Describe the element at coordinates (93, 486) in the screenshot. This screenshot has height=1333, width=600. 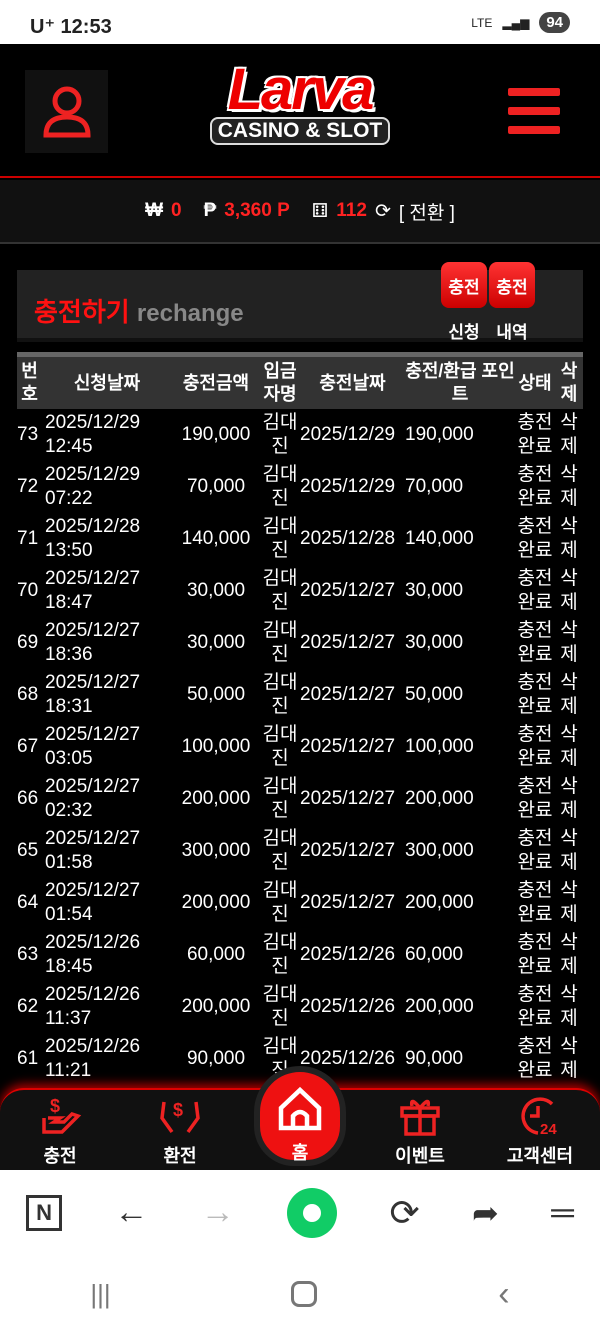
I see `request-date: 2025/12/29 07:22` at that location.